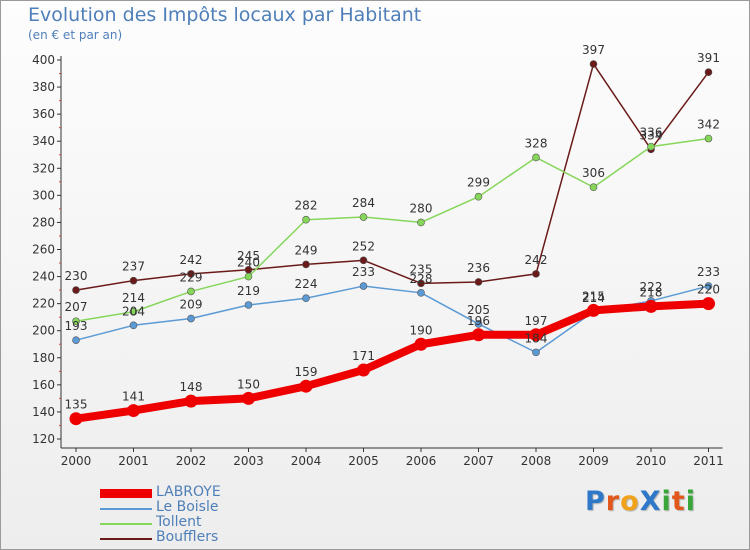 The image size is (750, 550). I want to click on data-label: 184, so click(536, 338).